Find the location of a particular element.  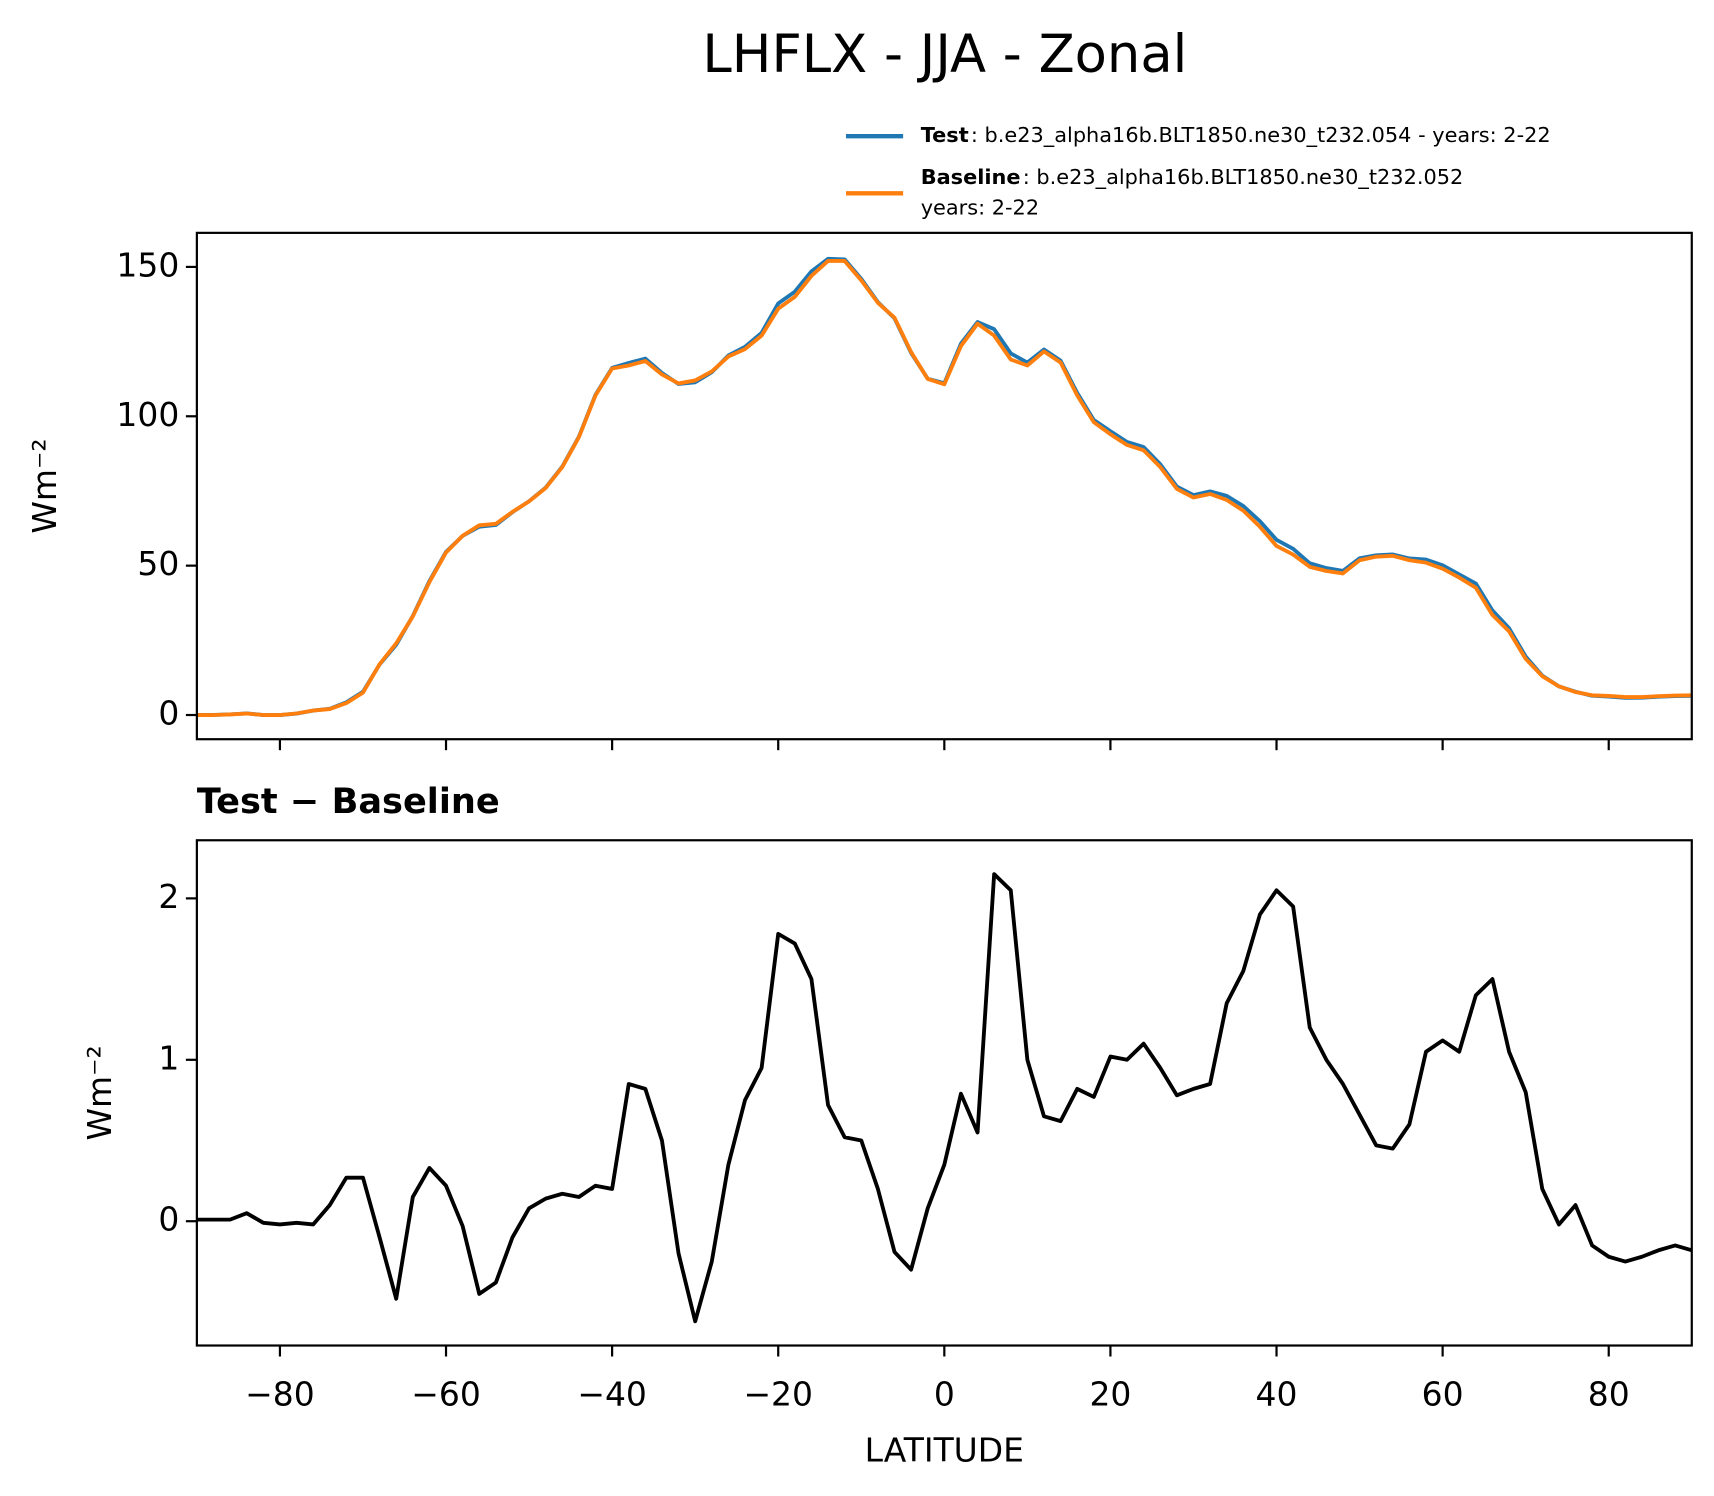

legend-description: : b.e23_alpha16b.BLT1850.ne30_t232.052 is located at coordinates (1243, 177).